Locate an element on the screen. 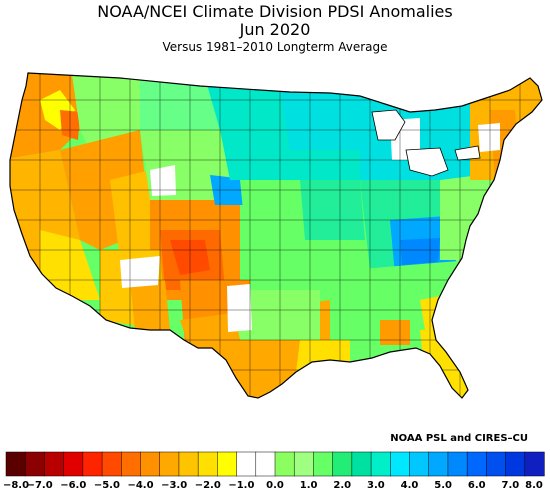 The height and width of the screenshot is (492, 550). colorbar-tick-label: 7.0 is located at coordinates (511, 485).